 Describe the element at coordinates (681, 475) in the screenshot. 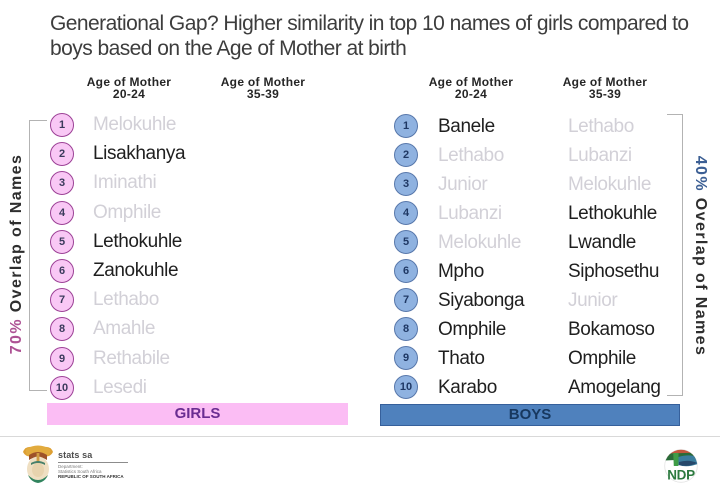

I see `svg-text: NDP` at that location.